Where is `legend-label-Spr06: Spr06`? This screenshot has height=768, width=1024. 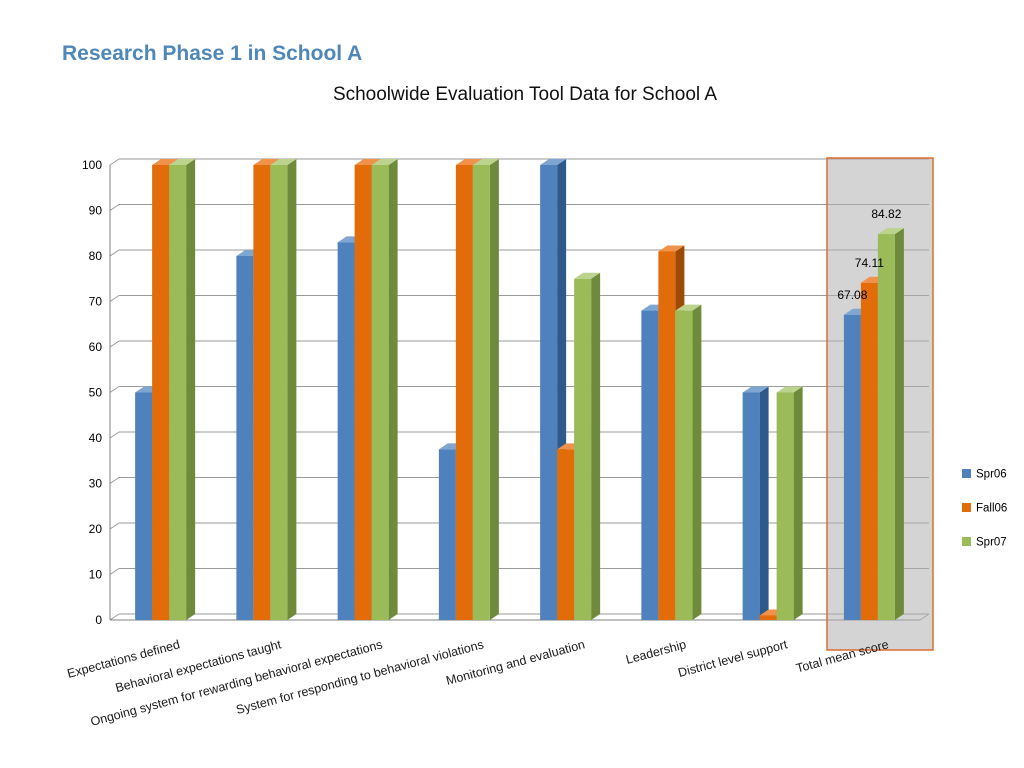
legend-label-Spr06: Spr06 is located at coordinates (991, 475).